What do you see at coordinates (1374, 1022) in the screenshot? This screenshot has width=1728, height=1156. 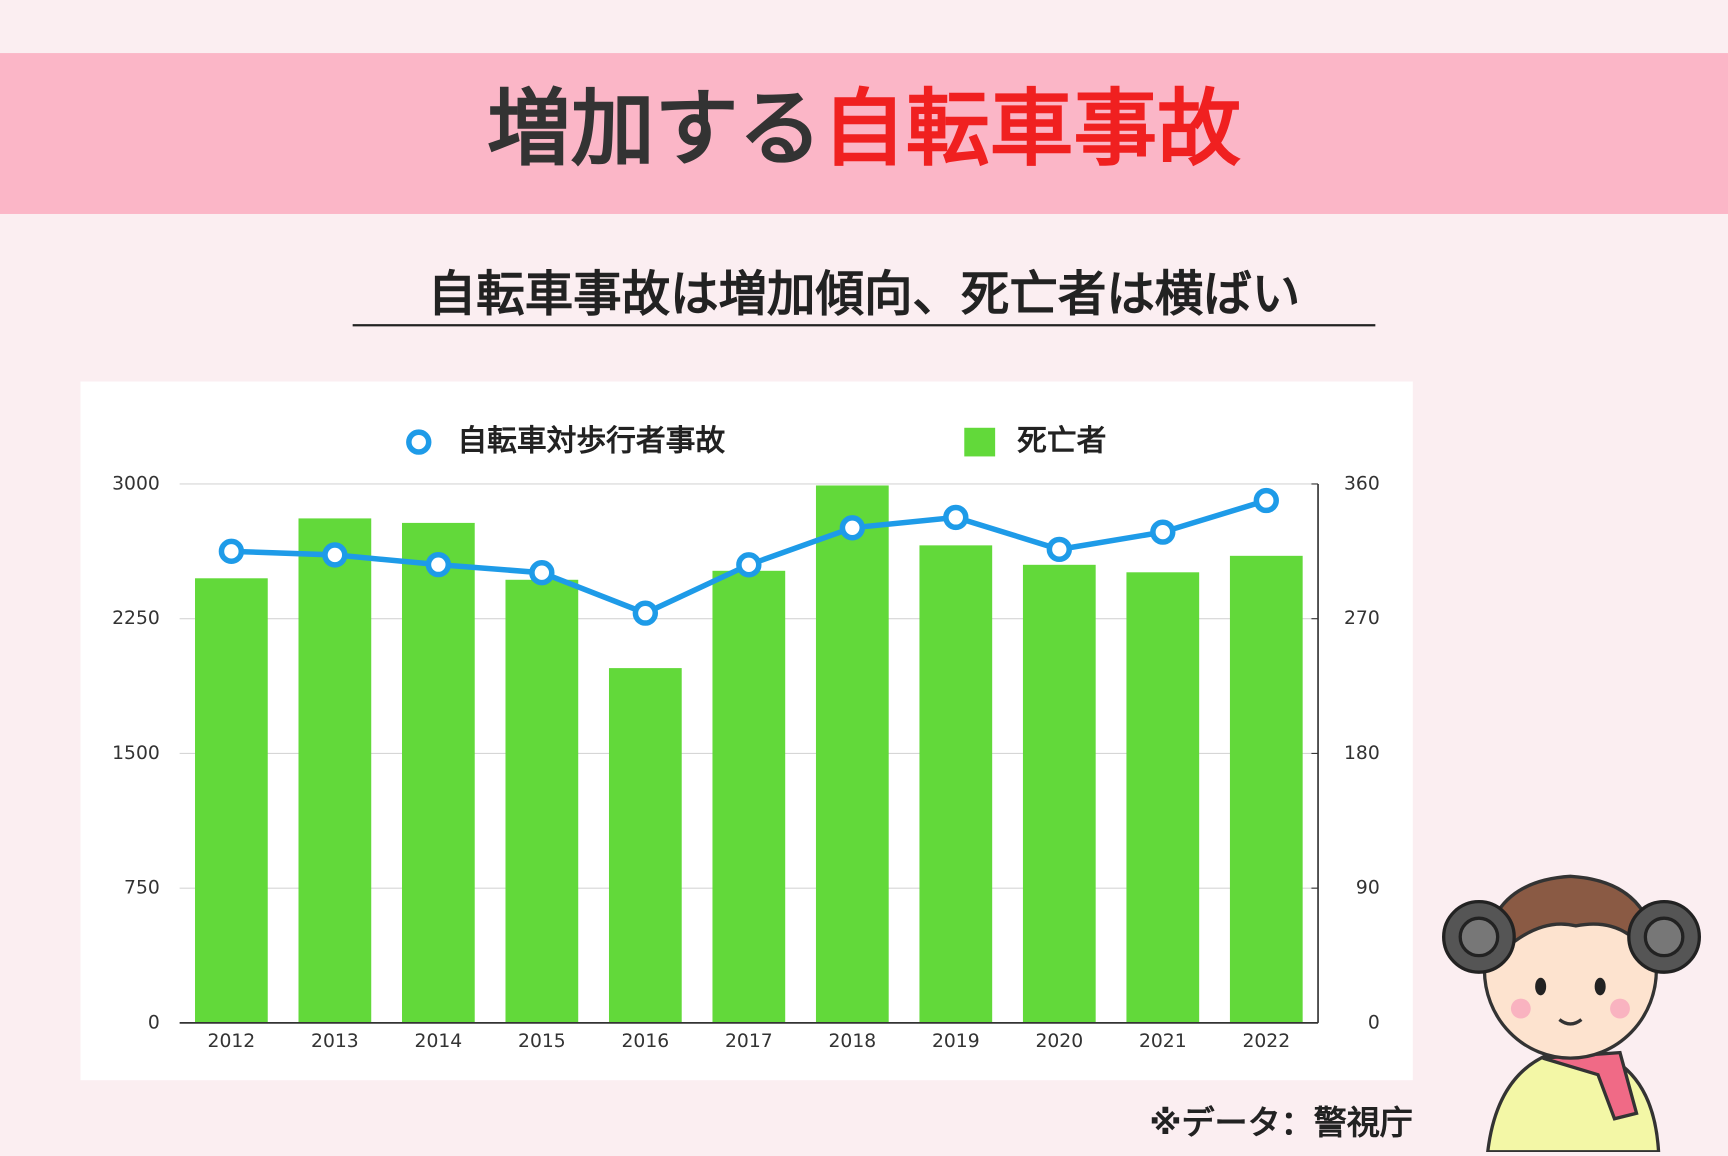 I see `y2-tick-label: 0` at bounding box center [1374, 1022].